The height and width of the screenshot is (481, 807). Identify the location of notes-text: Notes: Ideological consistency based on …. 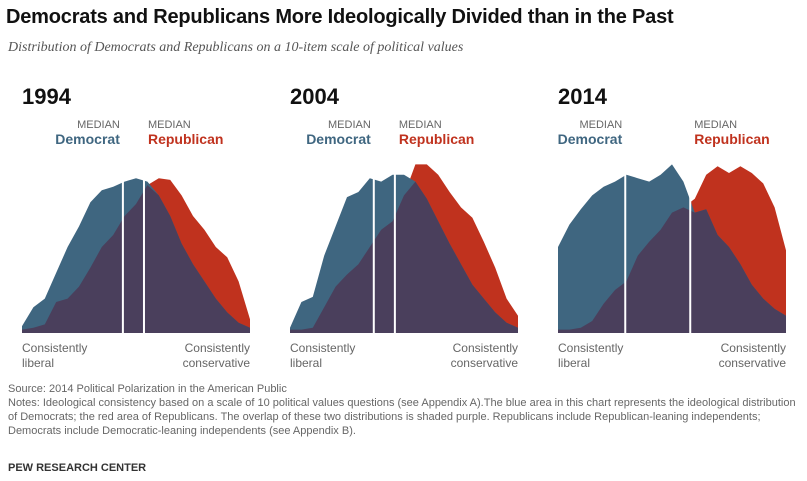
(402, 417).